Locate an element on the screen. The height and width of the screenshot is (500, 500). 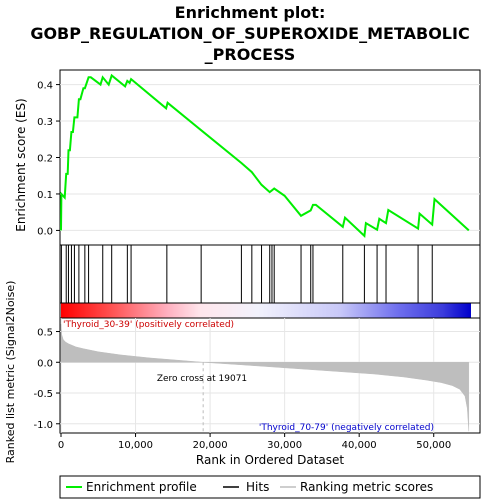
metric-y-axis-label: Ranked list metric (Signal2Noise) is located at coordinates (10, 372).